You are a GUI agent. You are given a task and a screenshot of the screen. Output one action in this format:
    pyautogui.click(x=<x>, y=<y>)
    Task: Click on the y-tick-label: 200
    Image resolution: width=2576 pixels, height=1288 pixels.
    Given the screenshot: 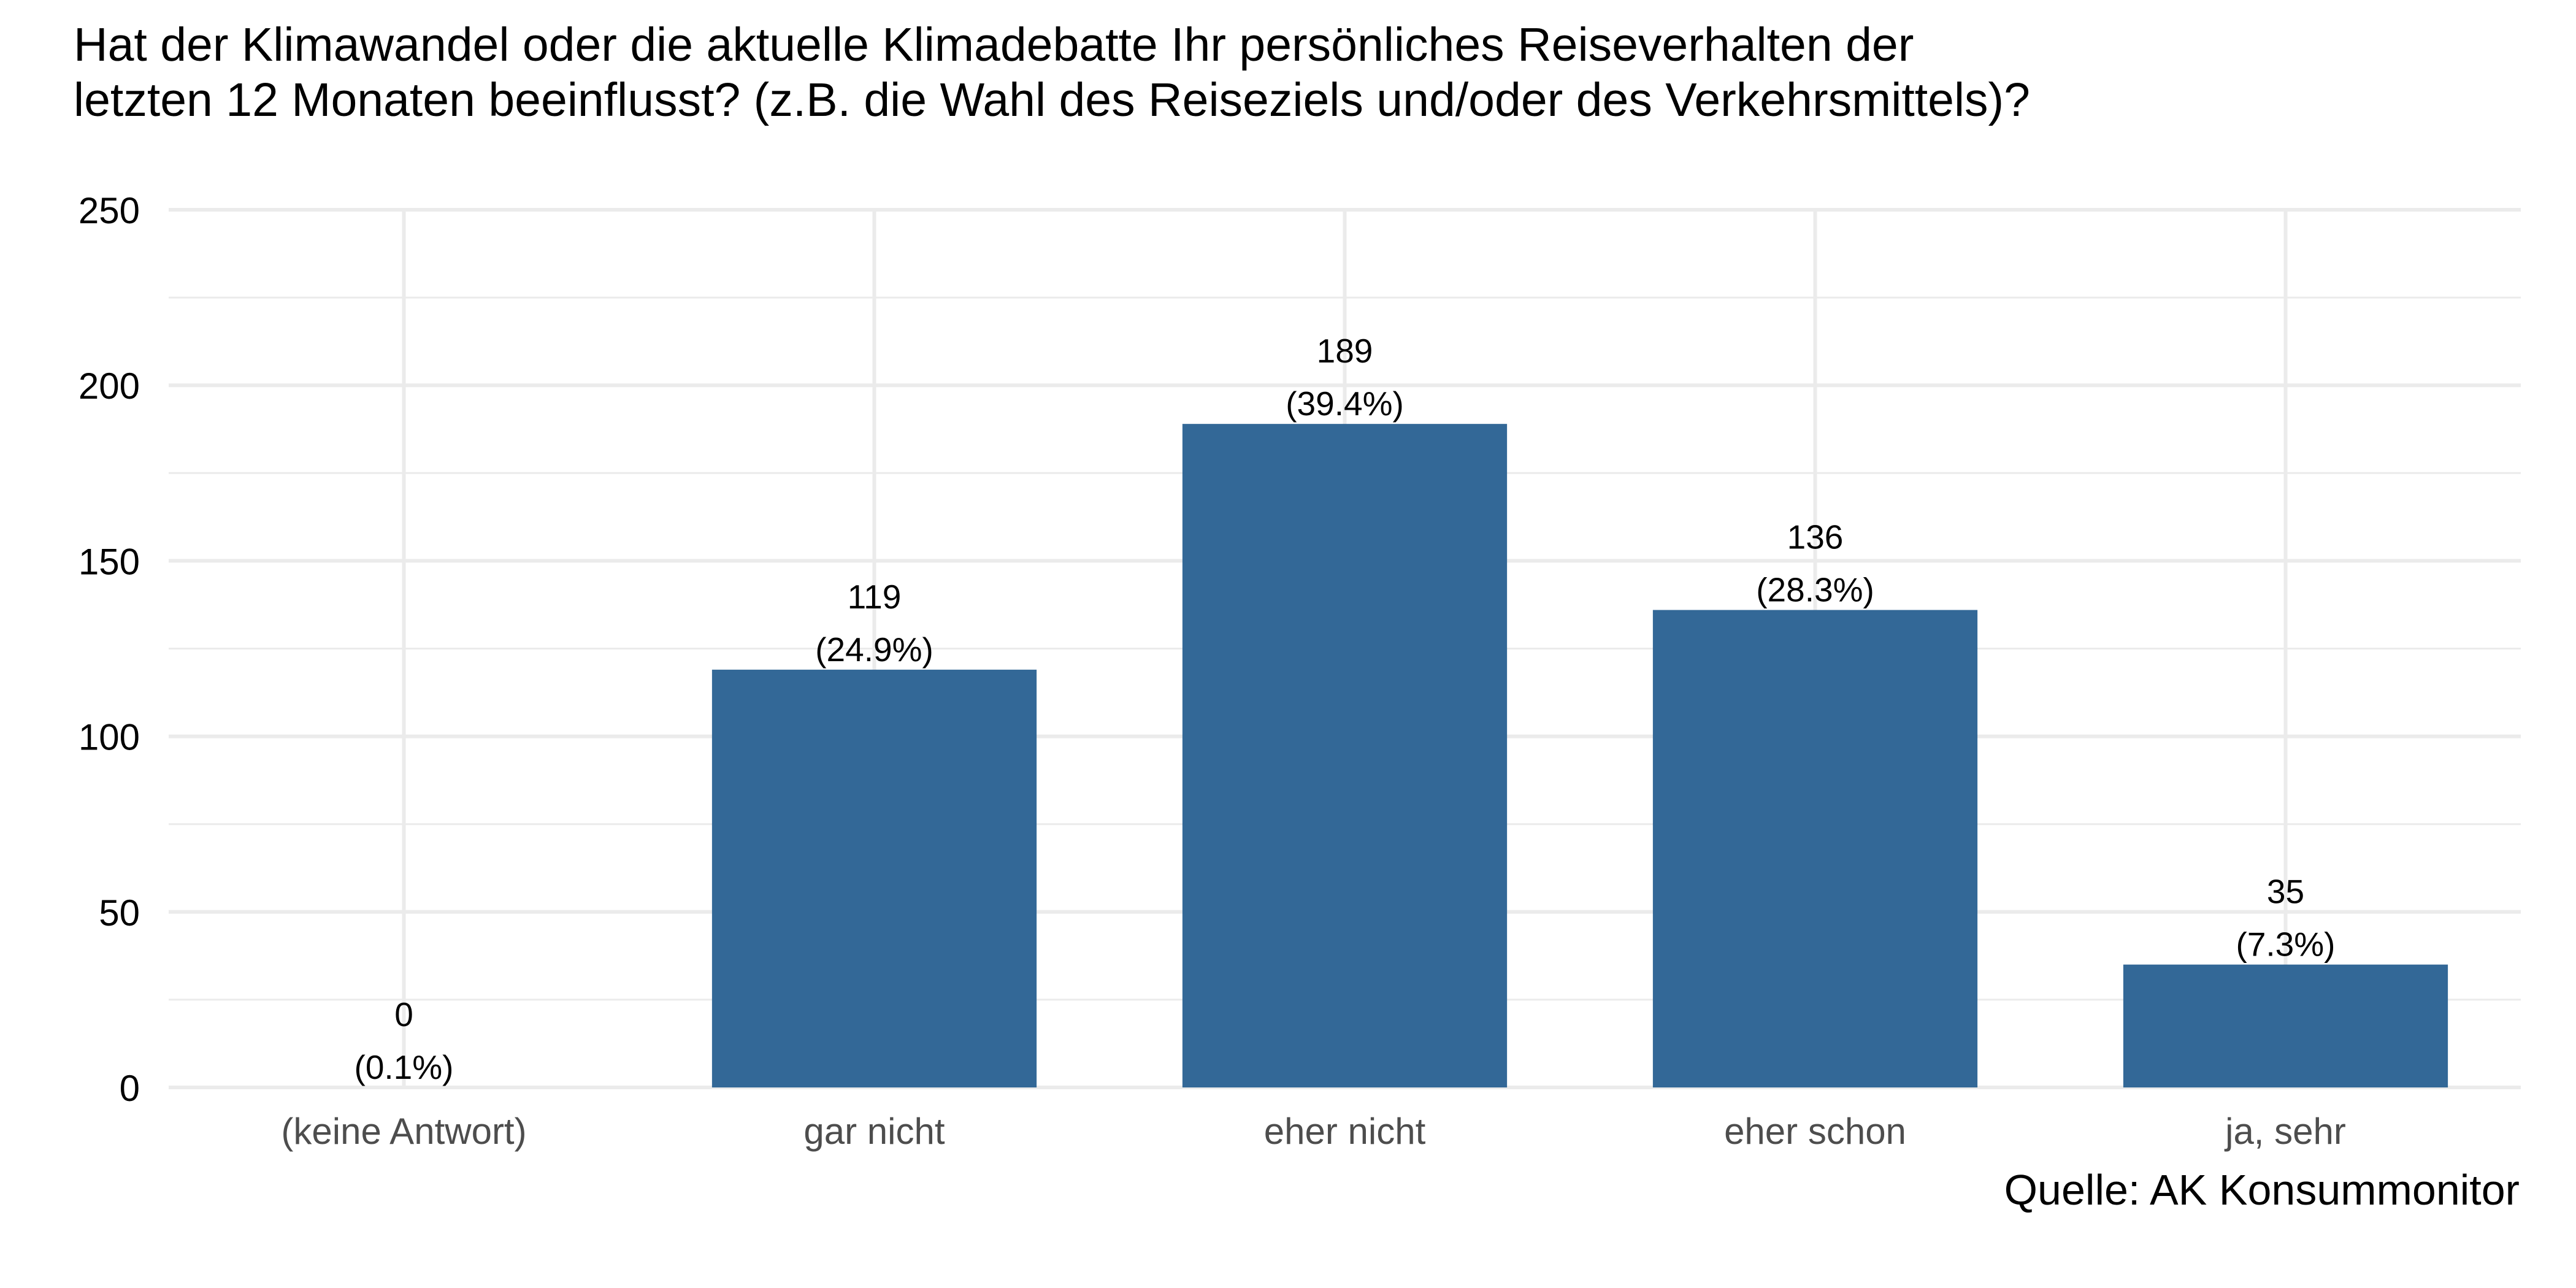 What is the action you would take?
    pyautogui.click(x=109, y=386)
    